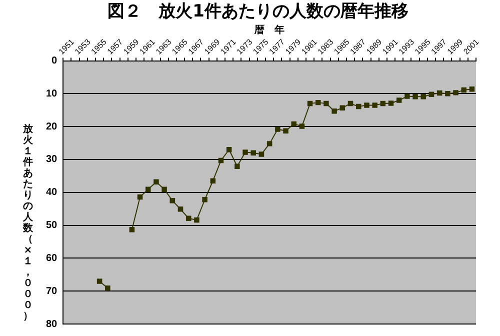 The height and width of the screenshot is (336, 500). Describe the element at coordinates (258, 12) in the screenshot. I see `chart-title: 図２ 放火1件あたりの人数の暦年推移` at that location.